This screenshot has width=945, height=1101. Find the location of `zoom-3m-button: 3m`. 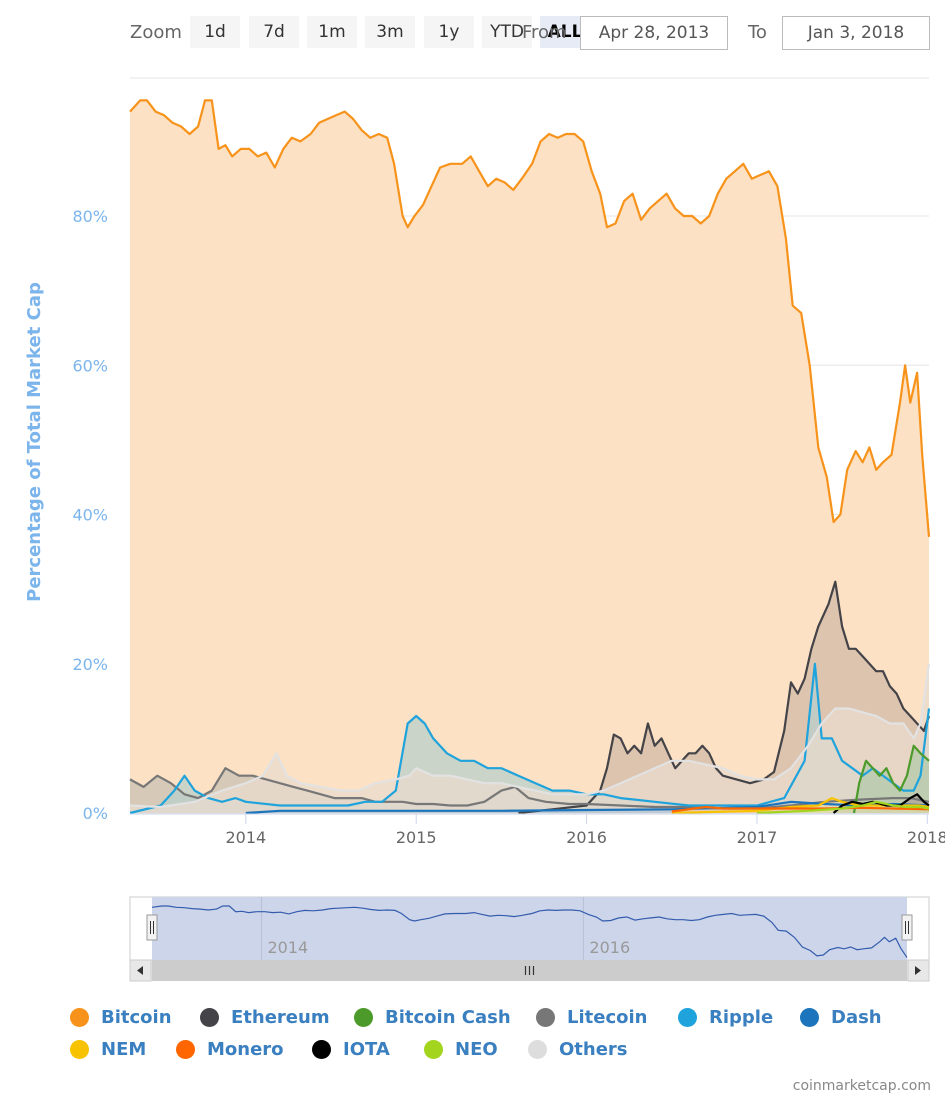

zoom-3m-button: 3m is located at coordinates (390, 32).